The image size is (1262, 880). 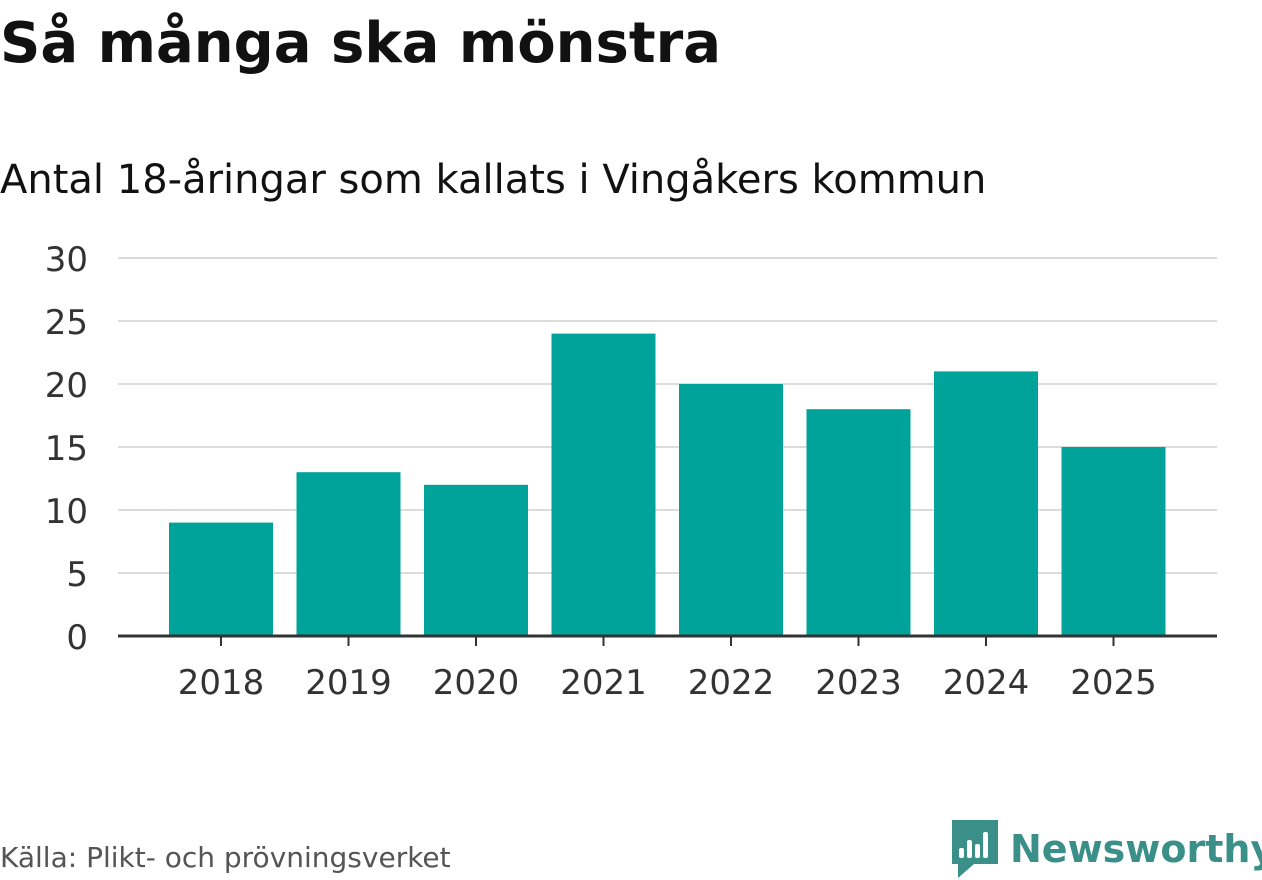 What do you see at coordinates (986, 683) in the screenshot?
I see `x-tick-label: 2024` at bounding box center [986, 683].